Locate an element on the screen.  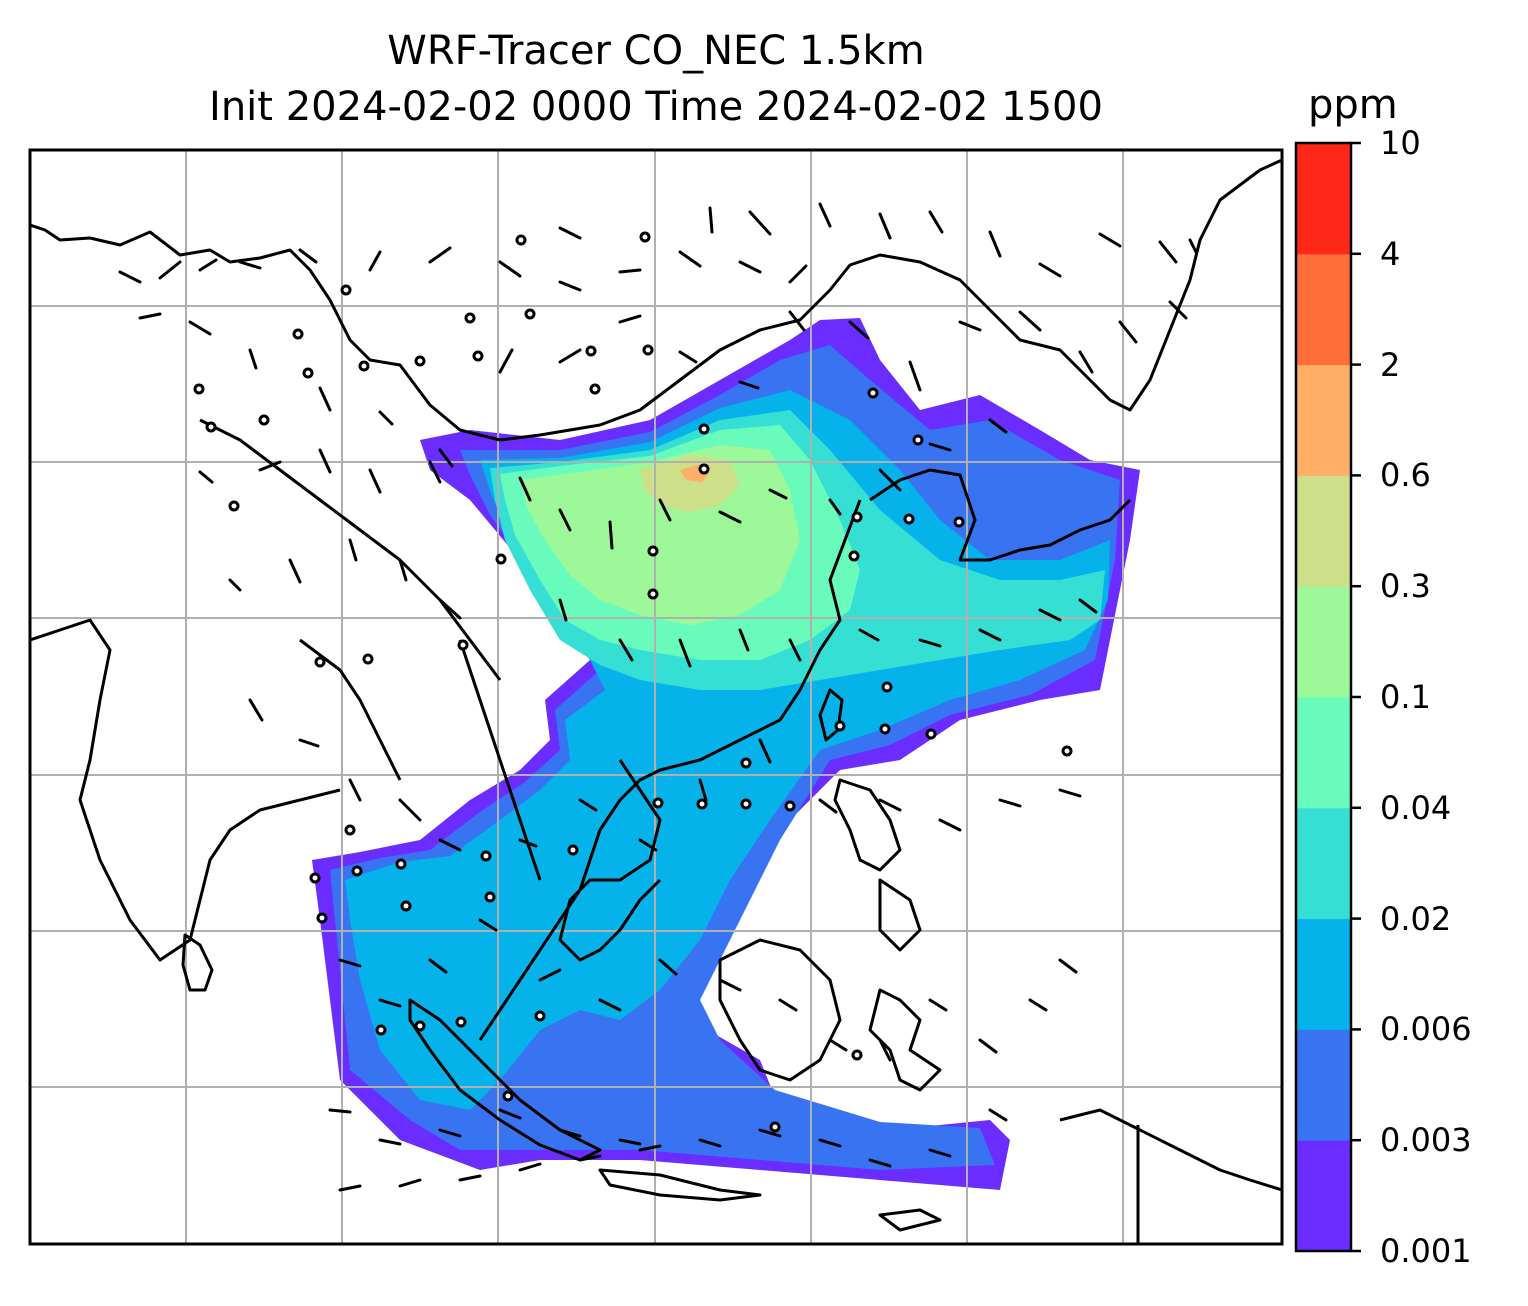
colorbar-tick-label: 10 is located at coordinates (1400, 143).